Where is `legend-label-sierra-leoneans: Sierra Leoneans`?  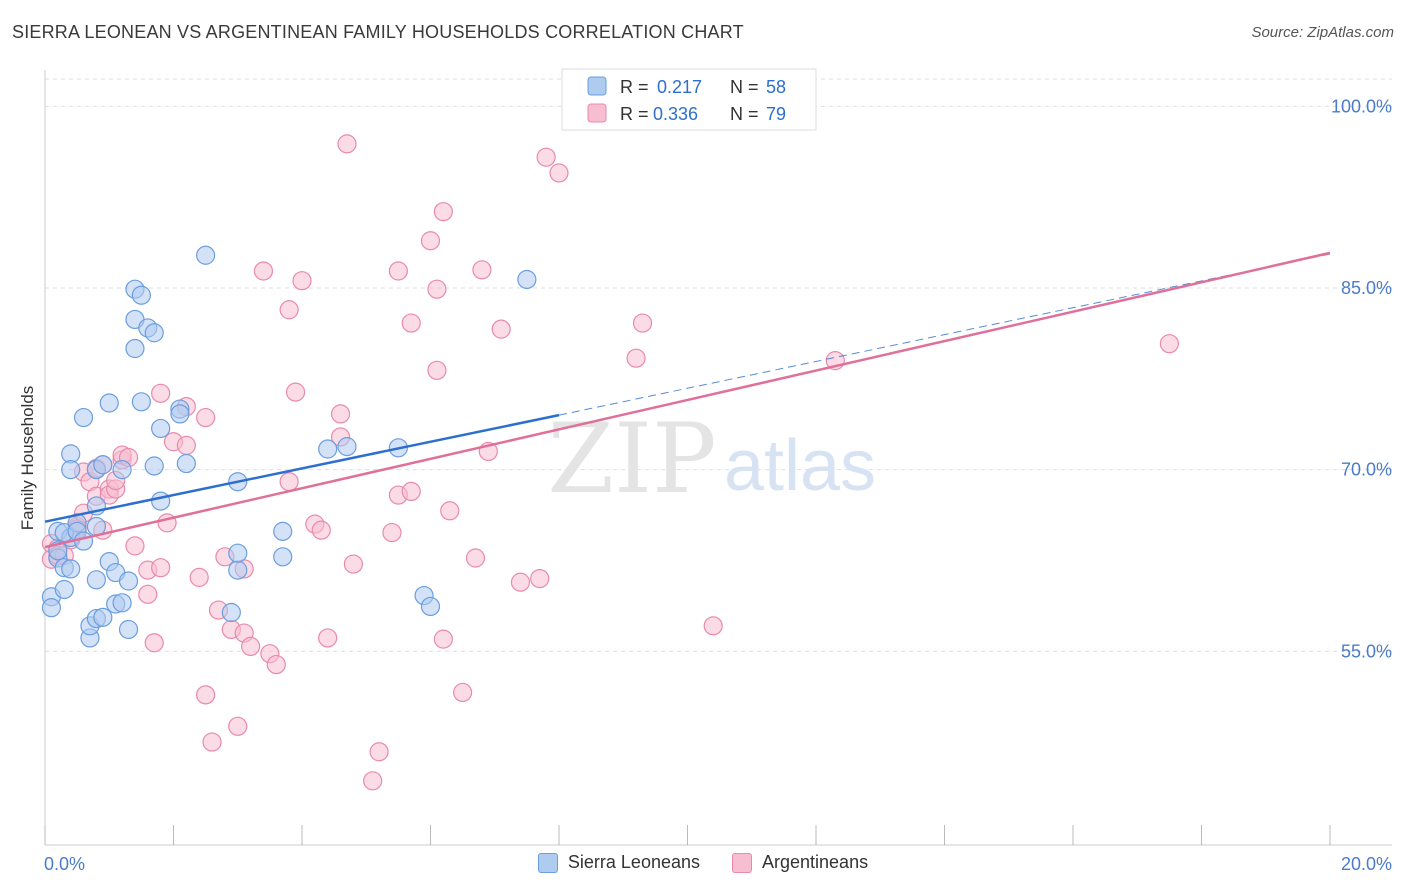
legend-label-sierra-leoneans: Sierra Leoneans is located at coordinates (633, 862).